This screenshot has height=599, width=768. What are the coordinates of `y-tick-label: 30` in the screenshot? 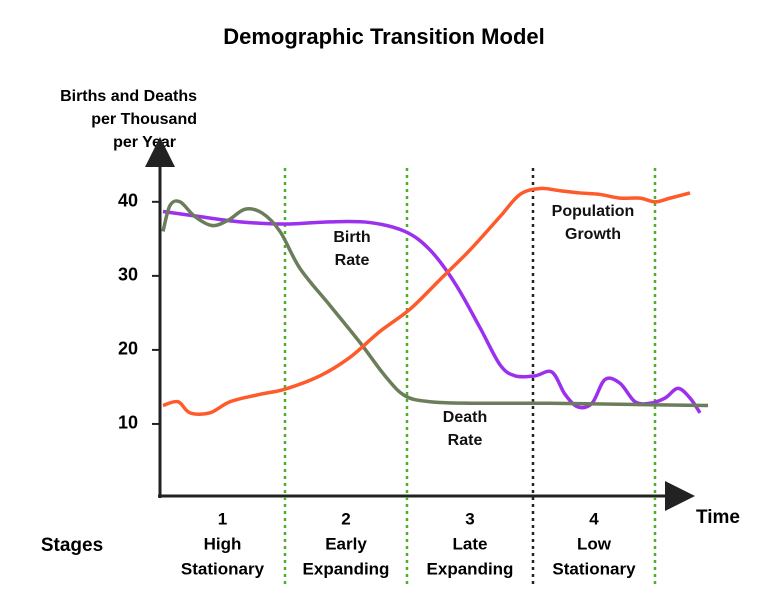 It's located at (128, 275).